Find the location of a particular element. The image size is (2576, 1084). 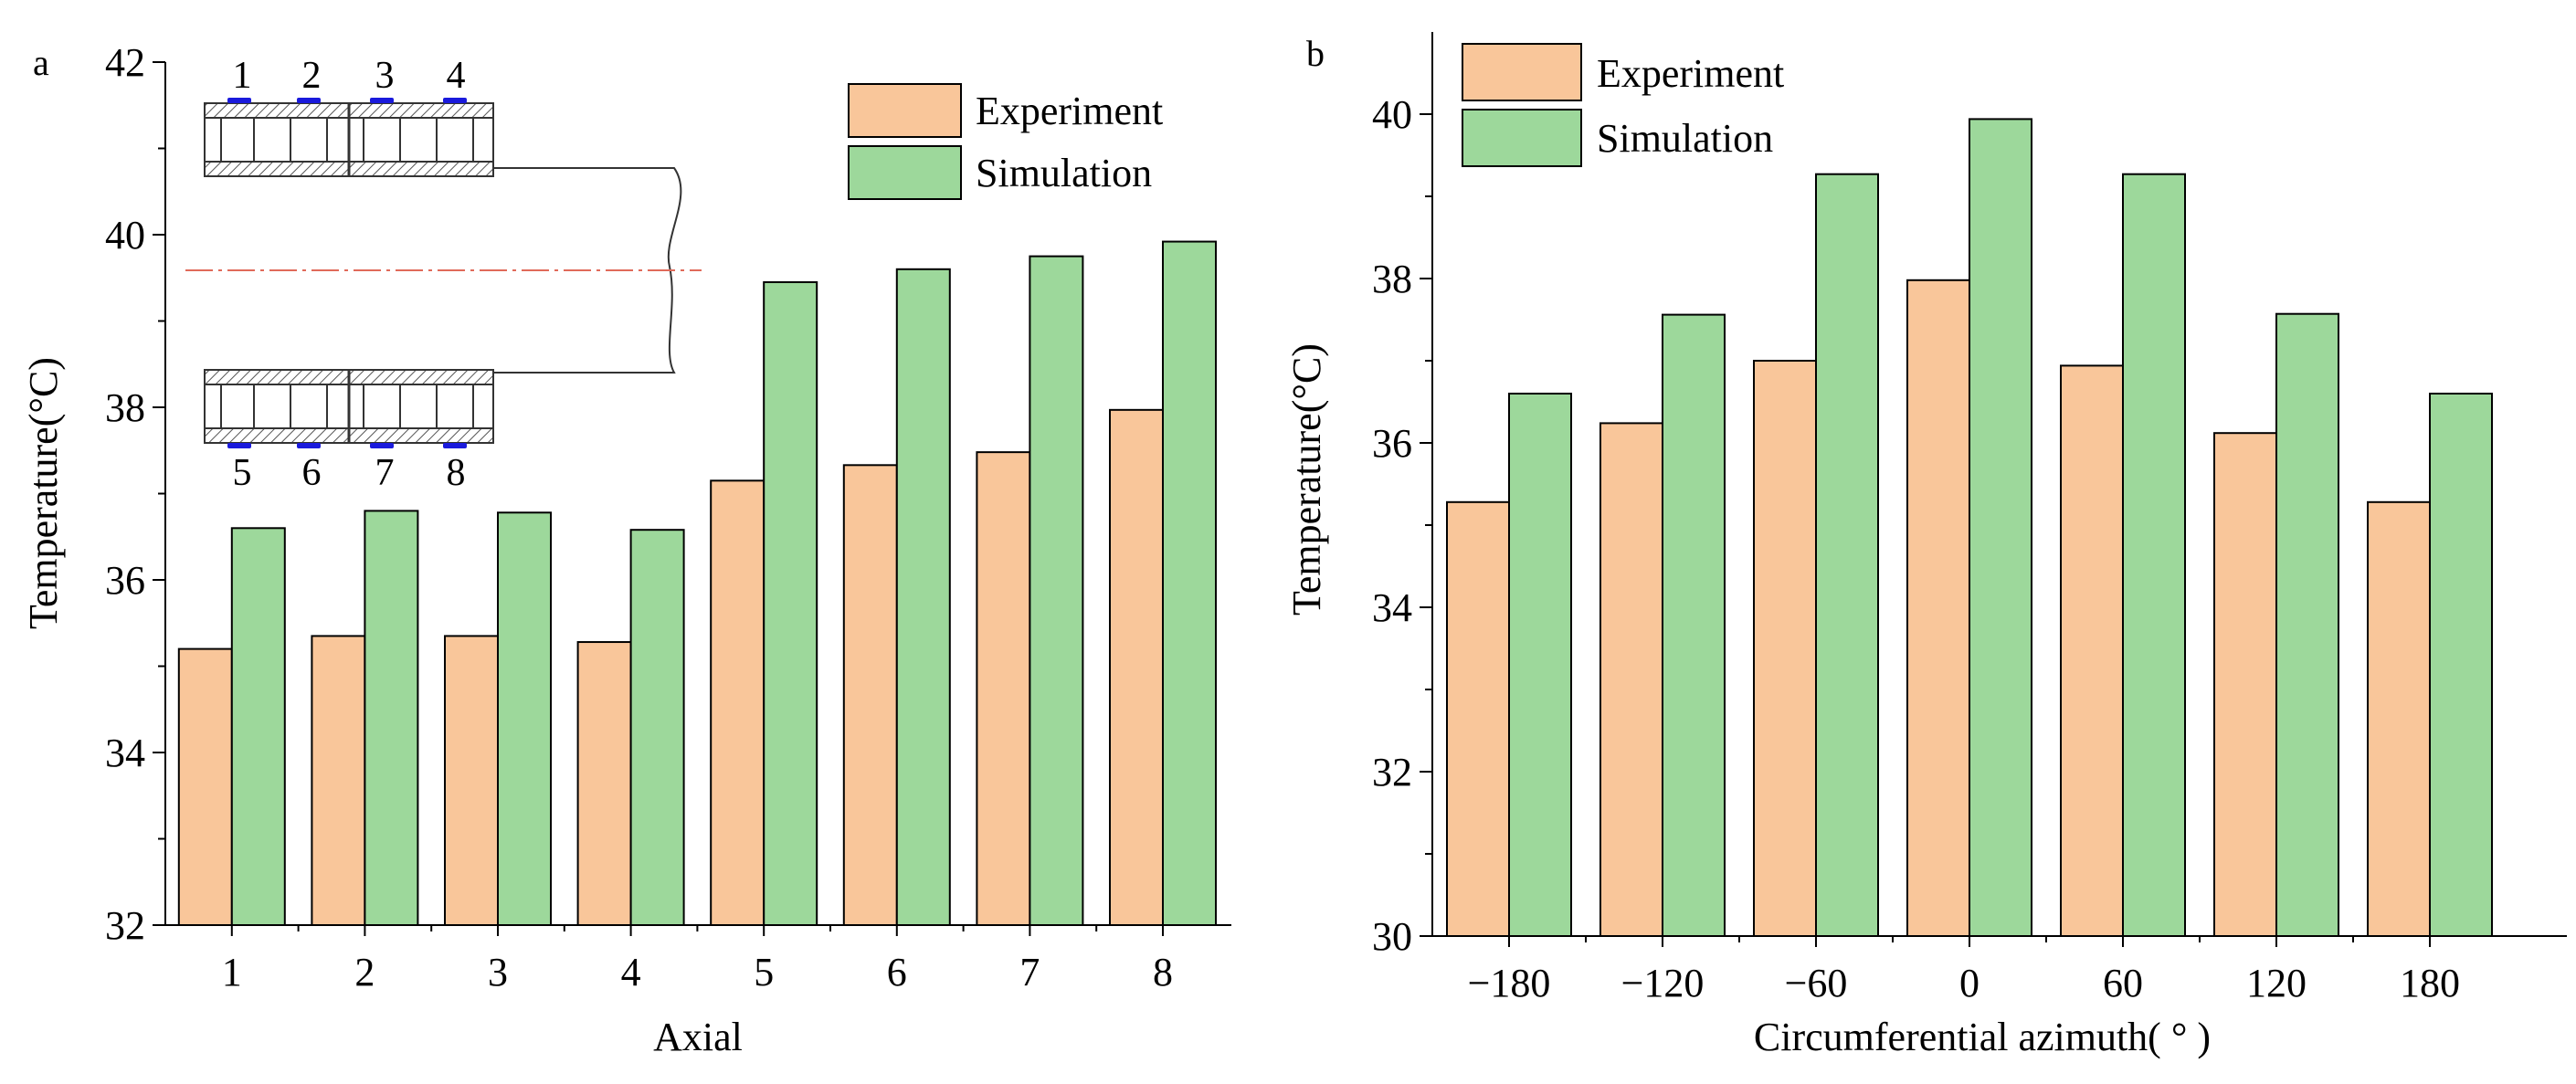

x-tick-label-3: 3 is located at coordinates (498, 972).